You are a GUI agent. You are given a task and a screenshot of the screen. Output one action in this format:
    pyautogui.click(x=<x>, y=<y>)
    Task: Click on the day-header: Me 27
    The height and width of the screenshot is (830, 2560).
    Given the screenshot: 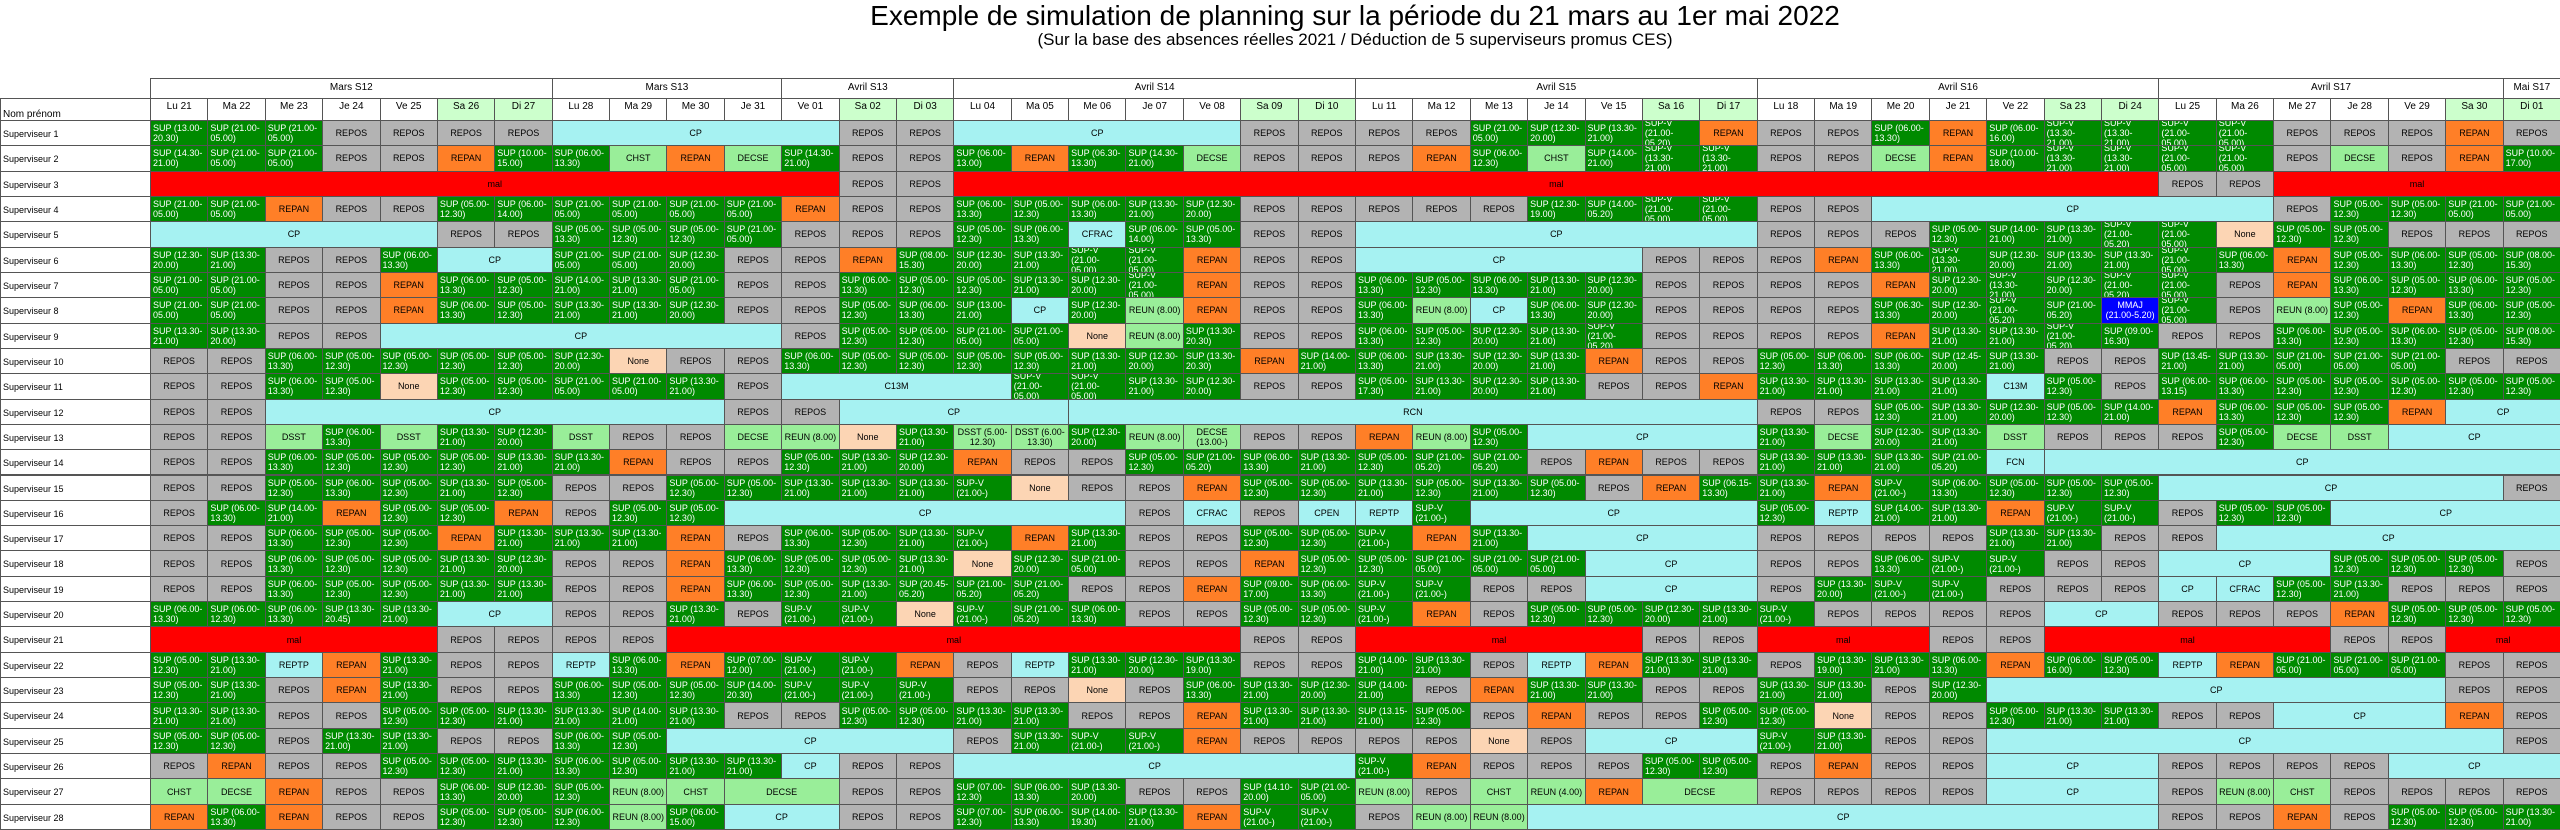 What is the action you would take?
    pyautogui.click(x=2302, y=109)
    